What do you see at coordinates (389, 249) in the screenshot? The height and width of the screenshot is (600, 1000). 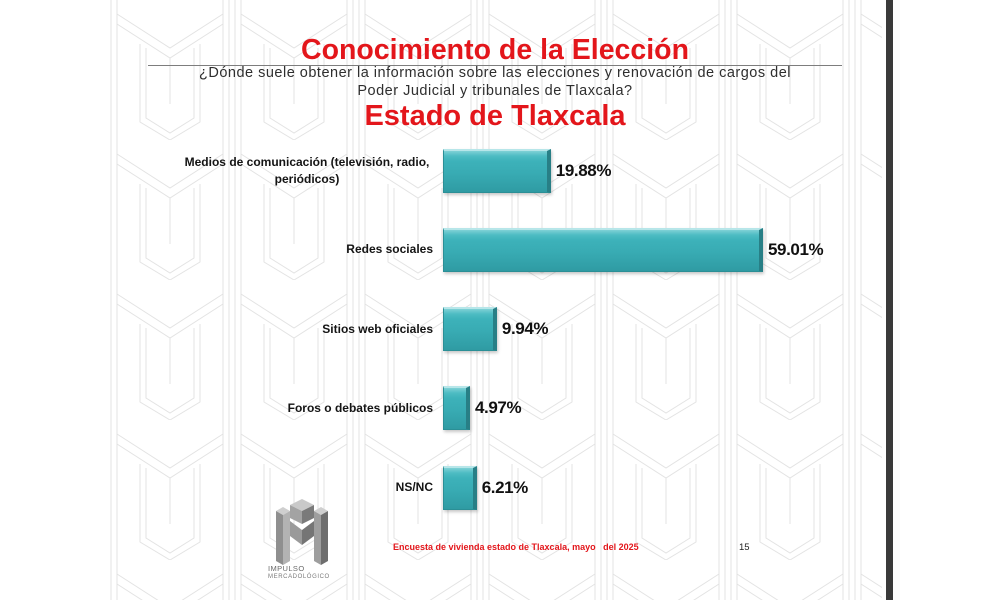 I see `category-label-redes: Redes sociales` at bounding box center [389, 249].